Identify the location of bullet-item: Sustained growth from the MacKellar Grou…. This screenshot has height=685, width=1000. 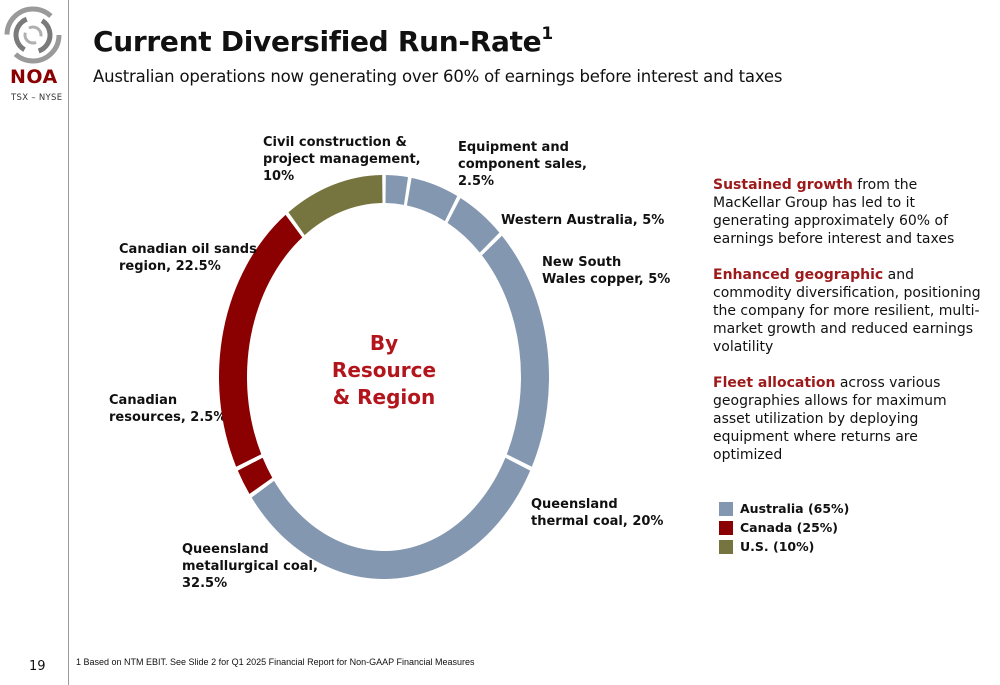
(847, 212).